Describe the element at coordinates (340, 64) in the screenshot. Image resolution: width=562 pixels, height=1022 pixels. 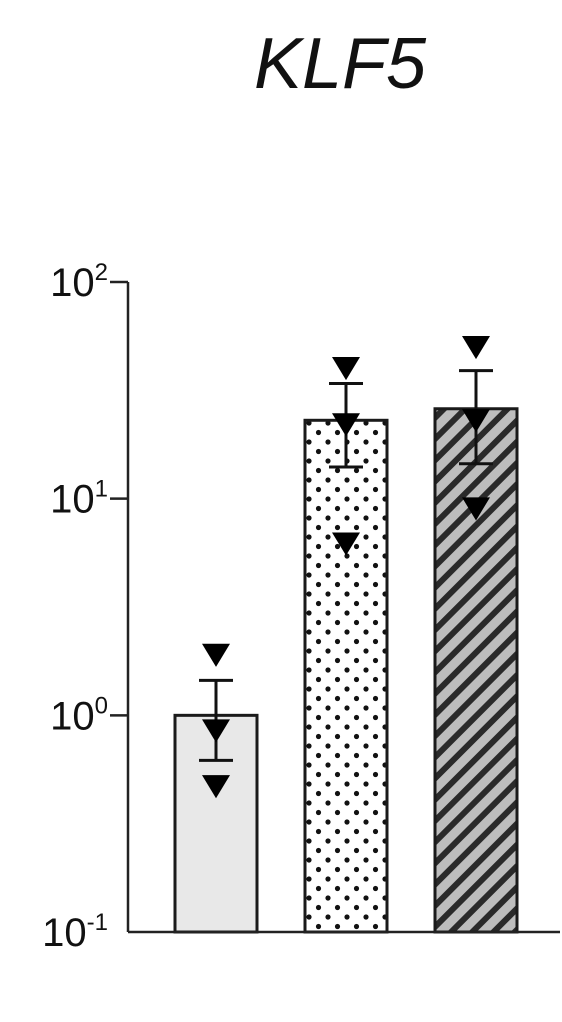
I see `chart-title: KLF5` at that location.